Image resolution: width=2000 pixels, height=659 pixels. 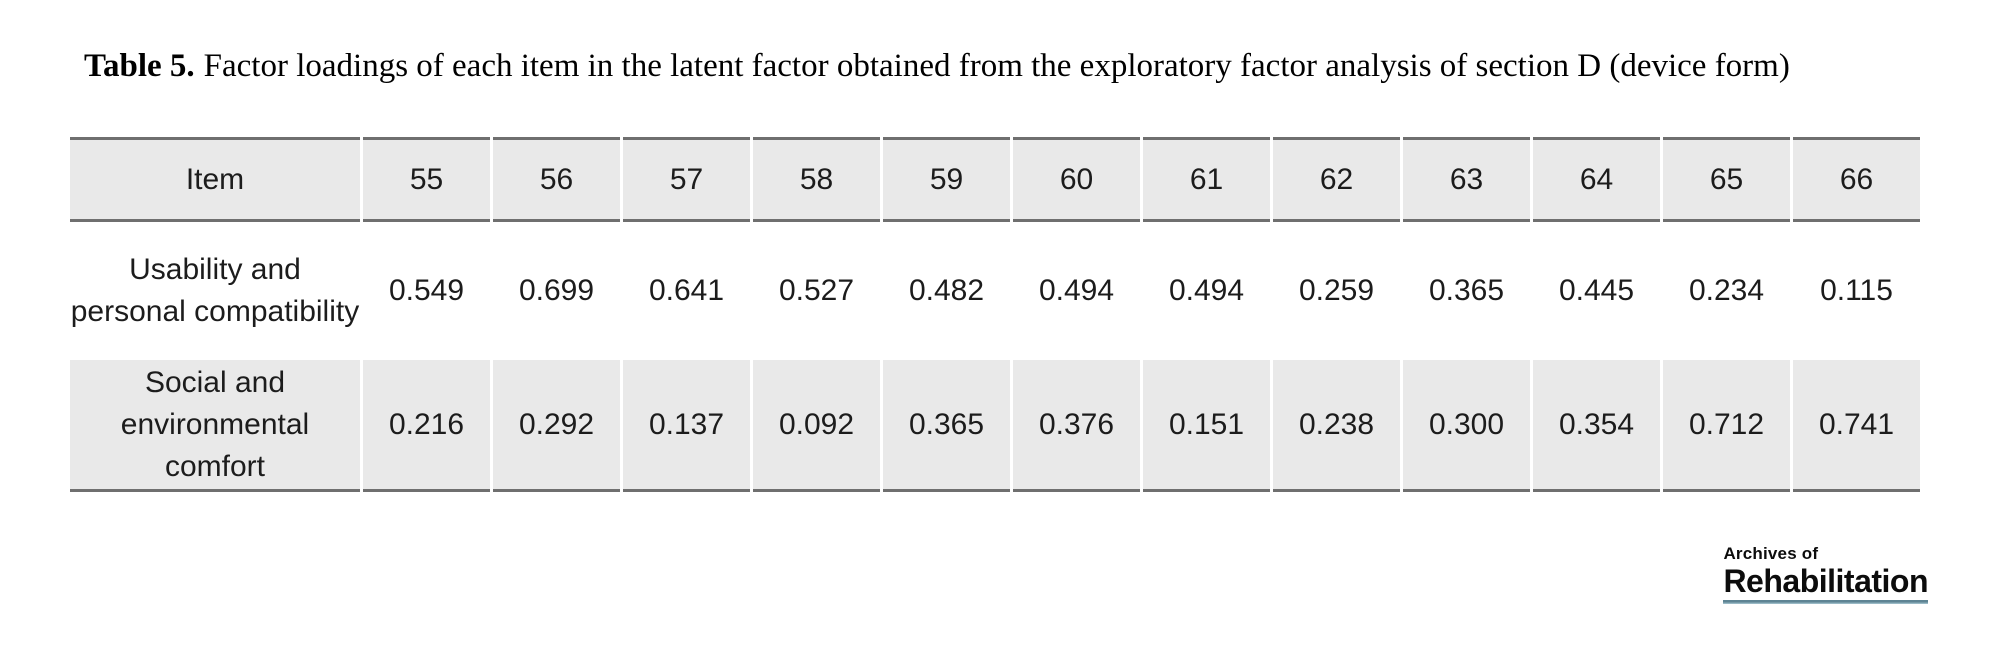 What do you see at coordinates (1206, 179) in the screenshot?
I see `column-header-61: 61` at bounding box center [1206, 179].